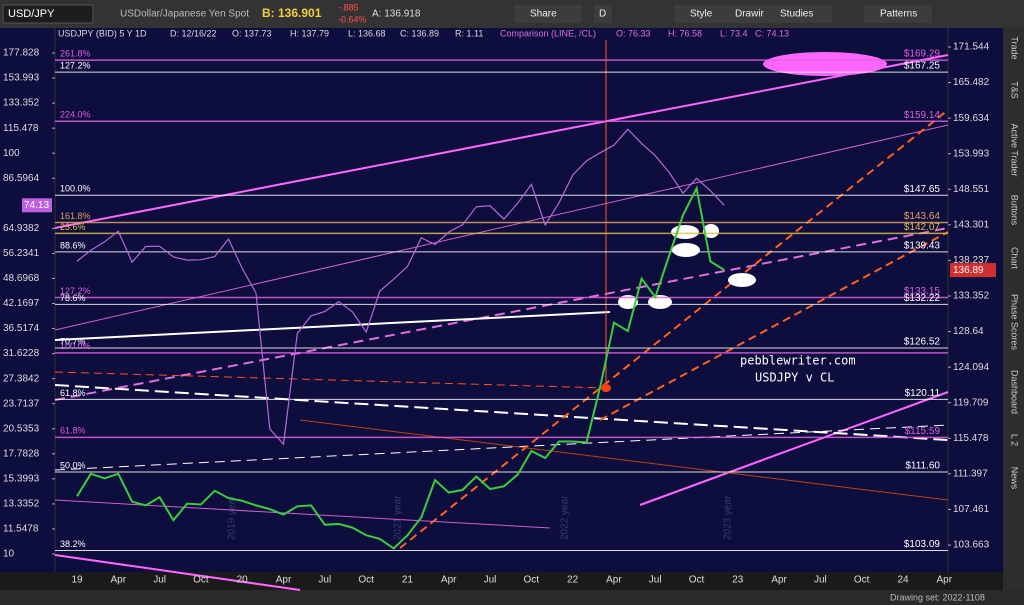 This screenshot has width=1024, height=605. Describe the element at coordinates (73, 393) in the screenshot. I see `fib-pct: 61.8%` at that location.